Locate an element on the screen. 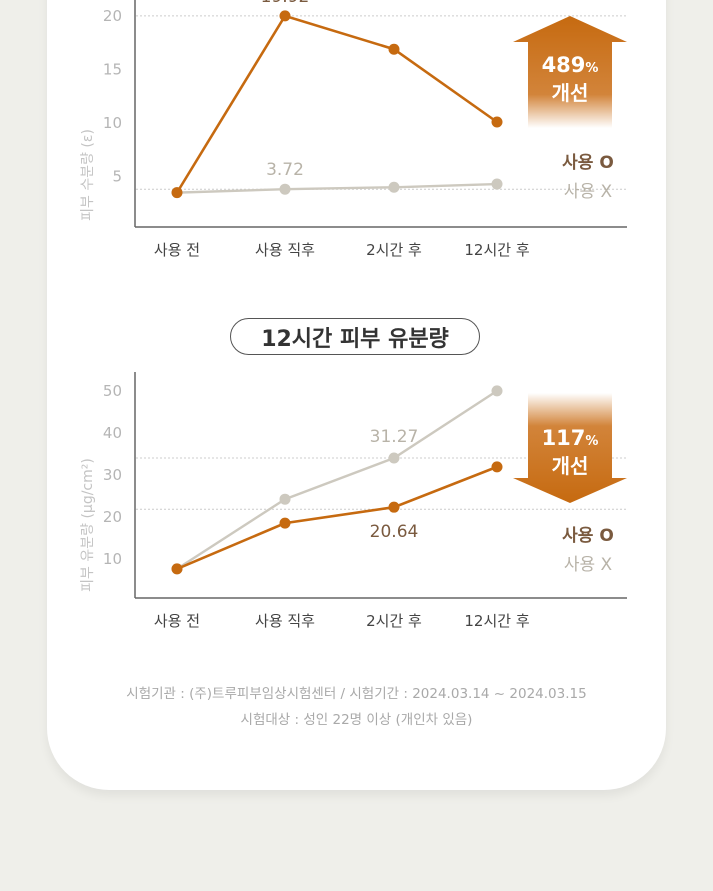  badge-value: 117% is located at coordinates (570, 438).